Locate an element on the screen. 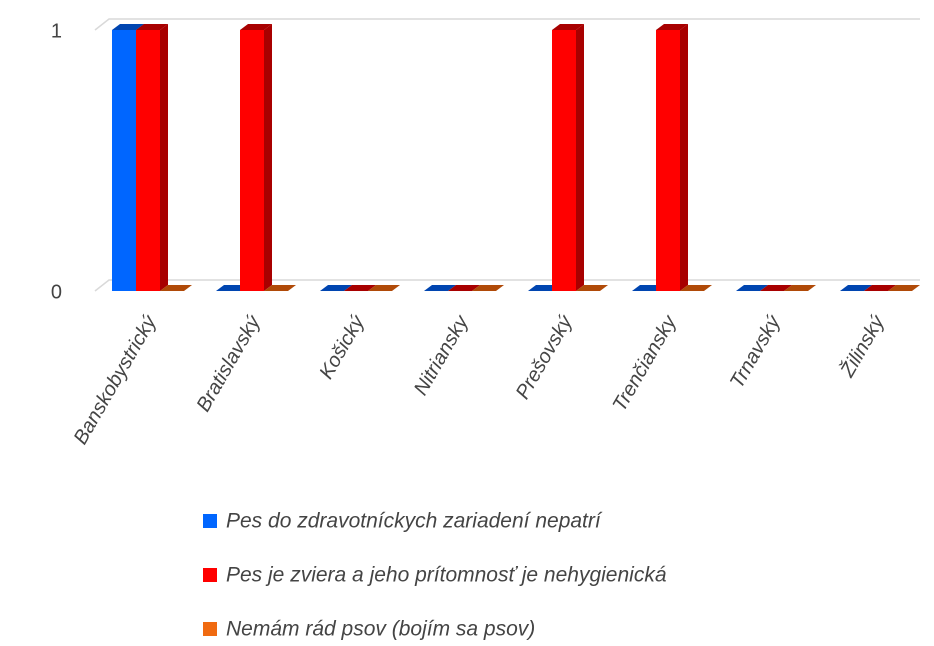 This screenshot has width=934, height=646. x-tick-label: Bratislavský is located at coordinates (228, 363).